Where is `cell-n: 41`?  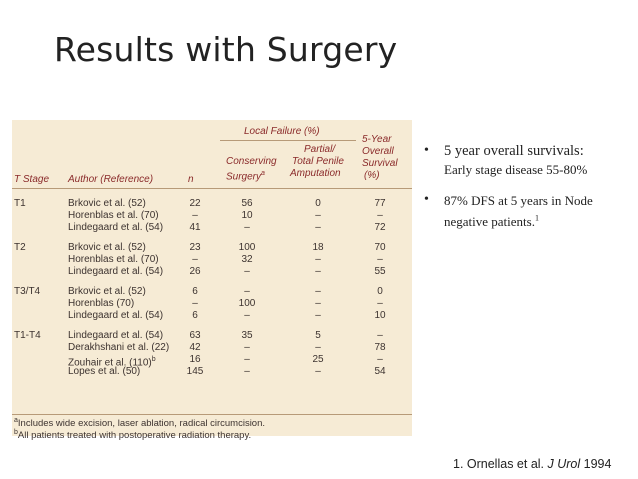
cell-n: 41 is located at coordinates (195, 227).